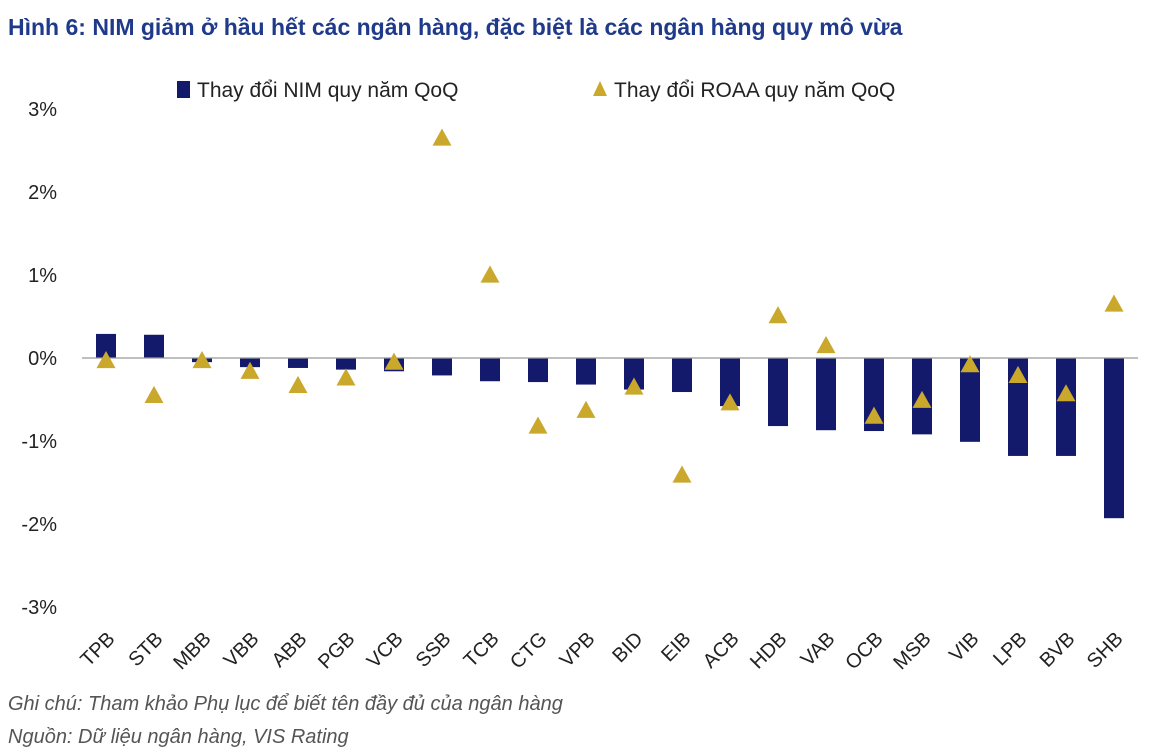 This screenshot has width=1167, height=754. What do you see at coordinates (1105, 650) in the screenshot?
I see `x-tick-label: SHB` at bounding box center [1105, 650].